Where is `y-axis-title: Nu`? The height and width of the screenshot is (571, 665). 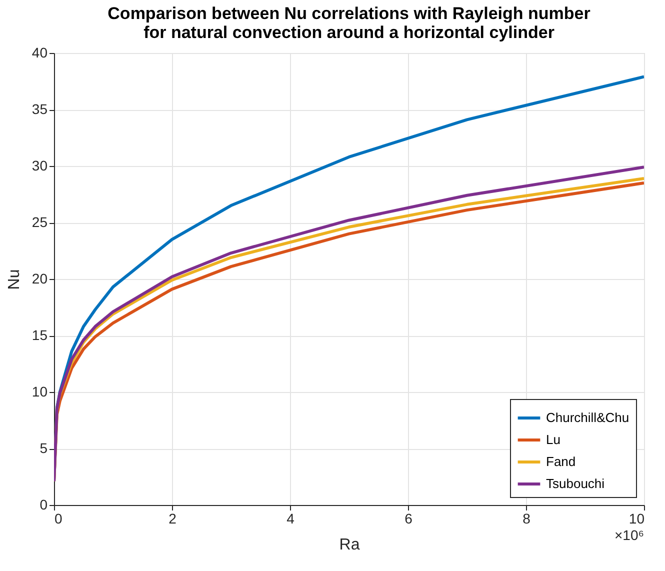 y-axis-title: Nu is located at coordinates (14, 279).